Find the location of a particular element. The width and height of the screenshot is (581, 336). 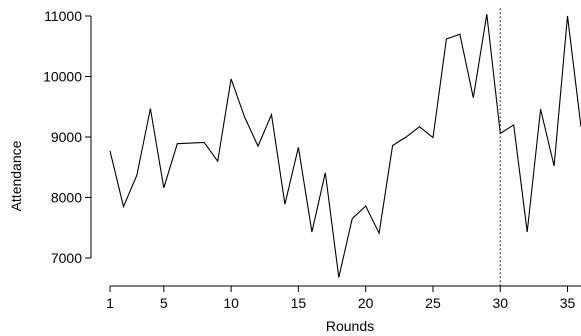

x-tick-label: 35 is located at coordinates (568, 303).